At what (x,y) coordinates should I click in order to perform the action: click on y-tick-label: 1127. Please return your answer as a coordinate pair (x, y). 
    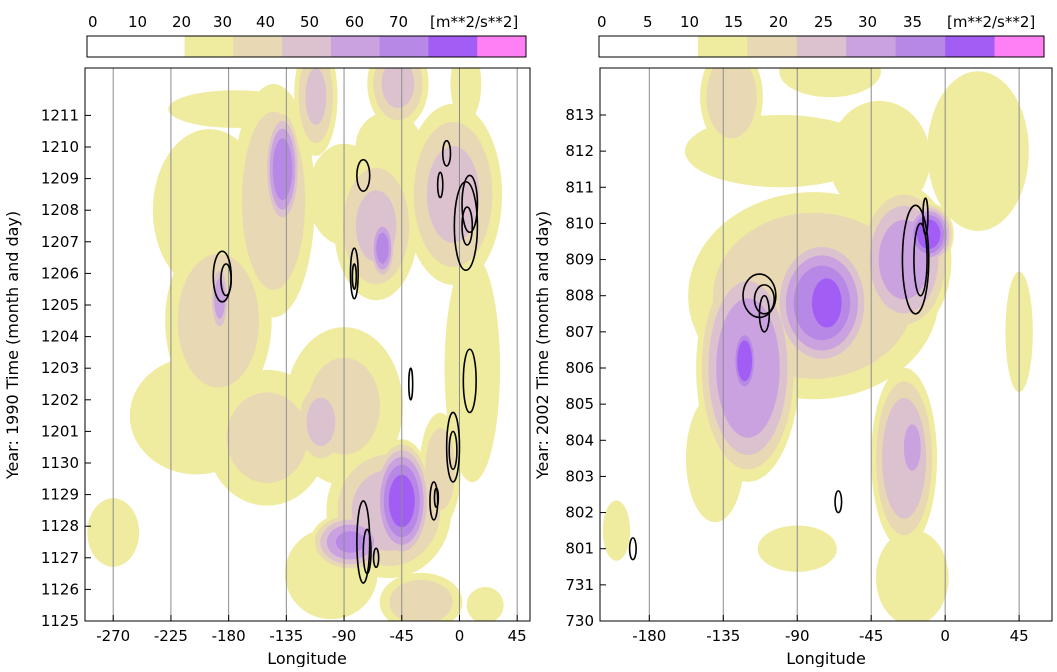
    Looking at the image, I should click on (60, 558).